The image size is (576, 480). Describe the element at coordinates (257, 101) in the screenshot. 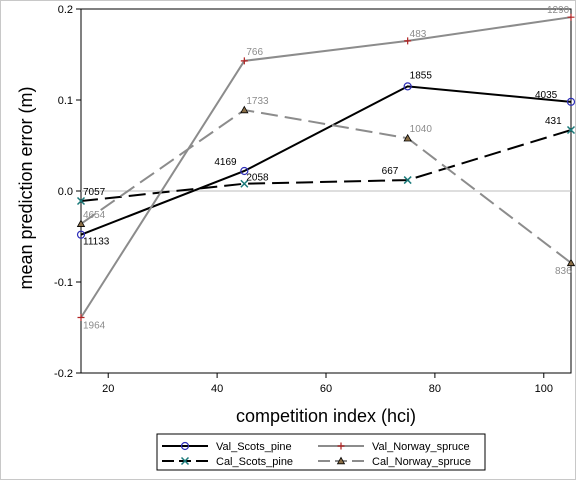

I see `data-label: 1733` at that location.